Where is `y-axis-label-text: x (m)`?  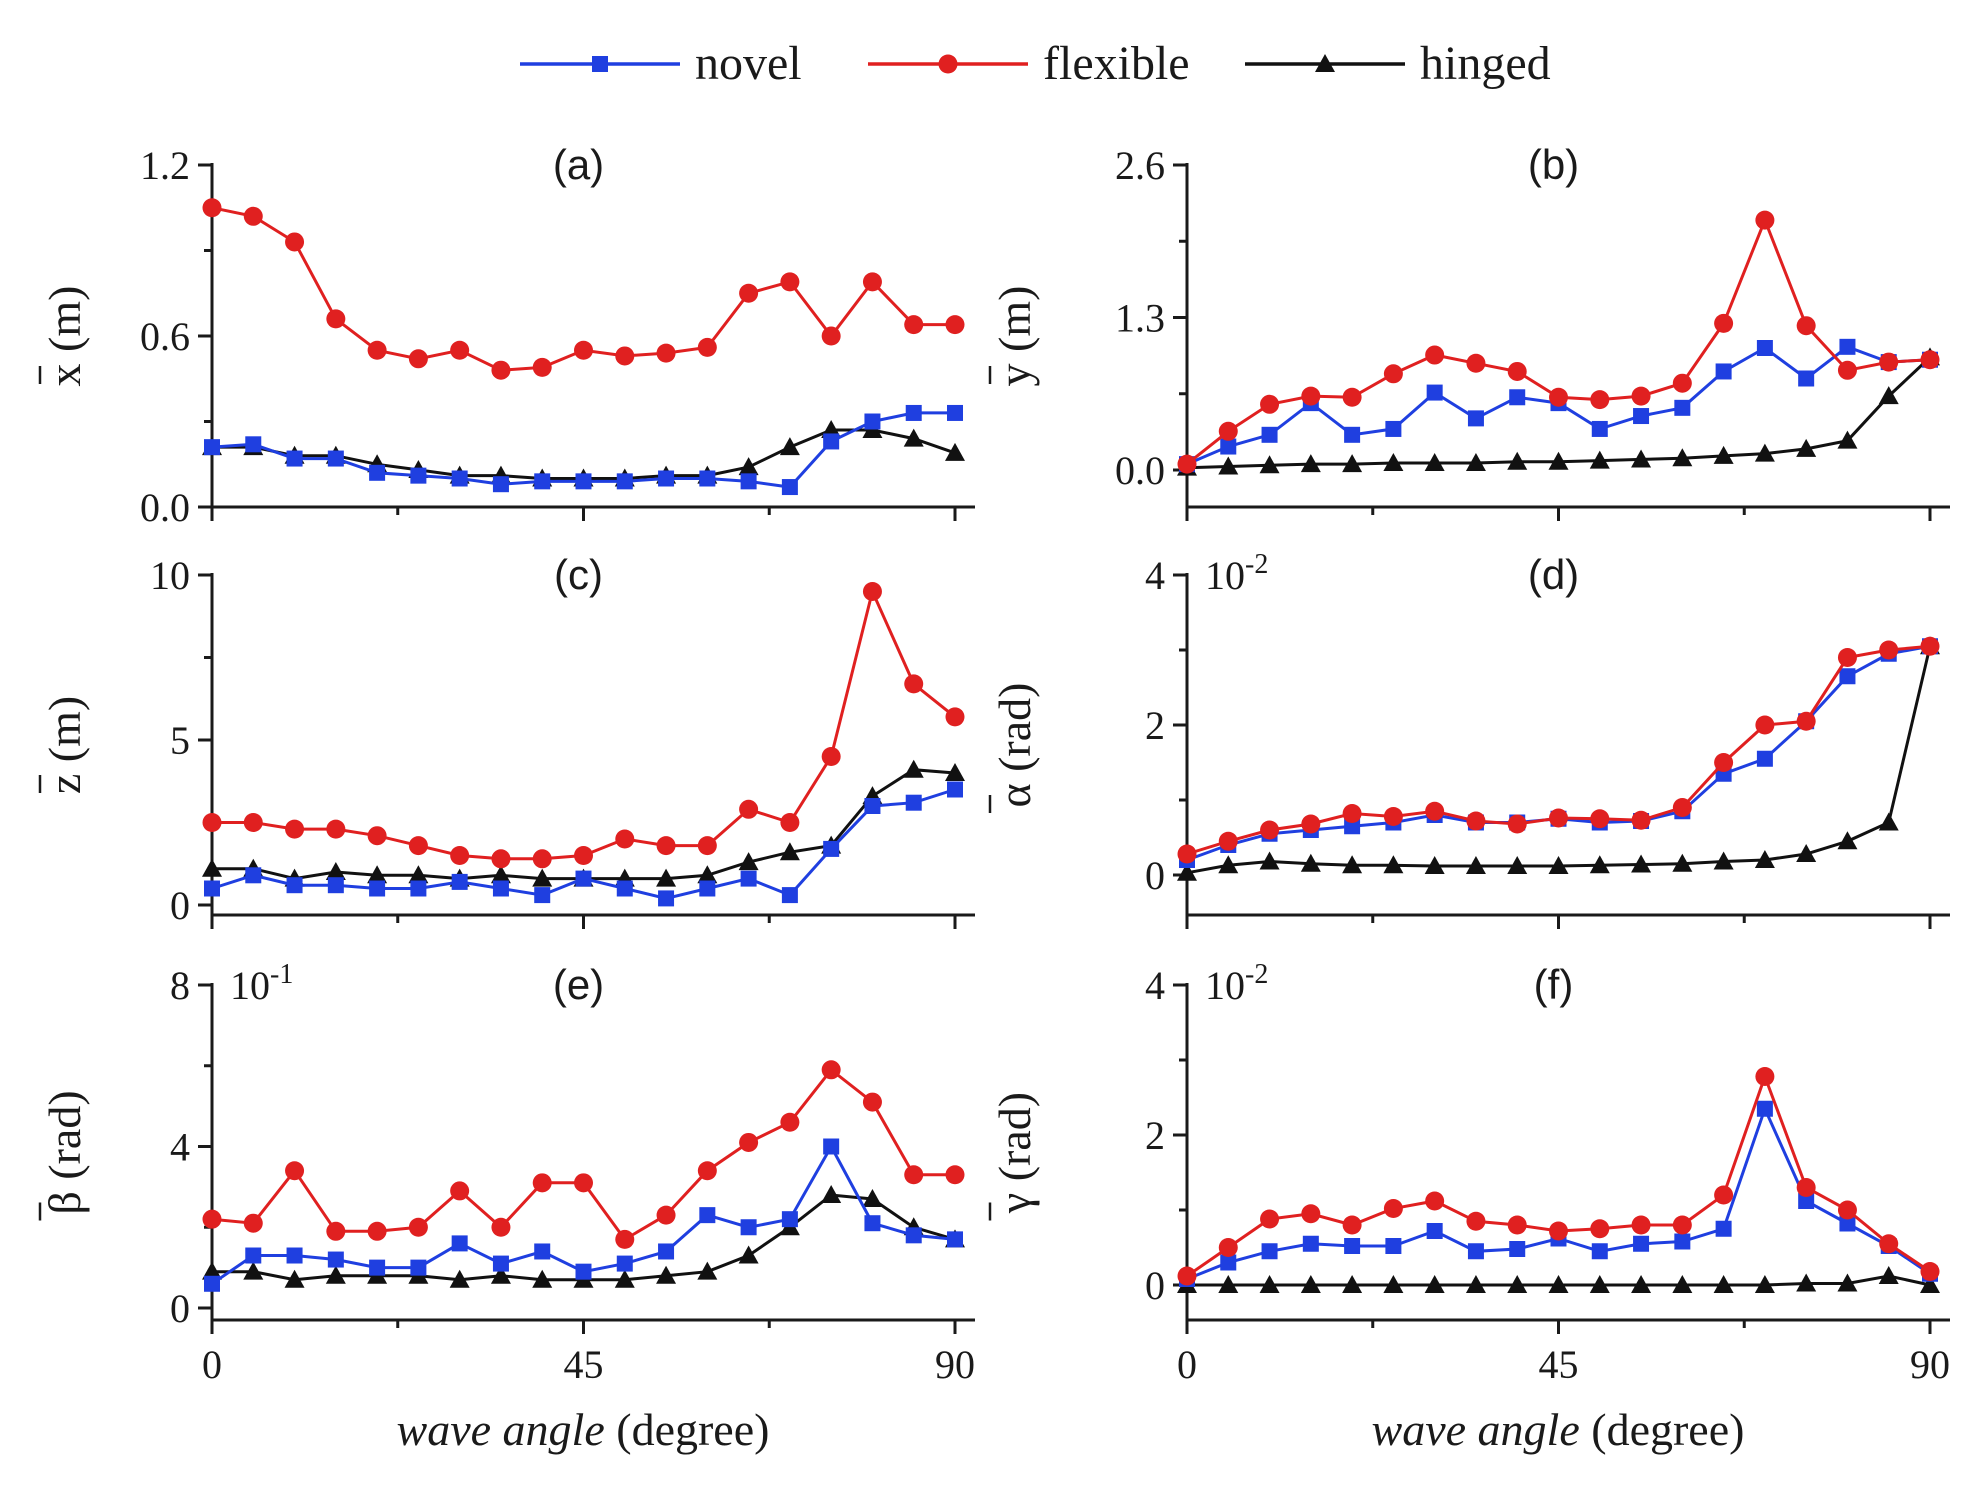 y-axis-label-text: x (m) is located at coordinates (64, 336).